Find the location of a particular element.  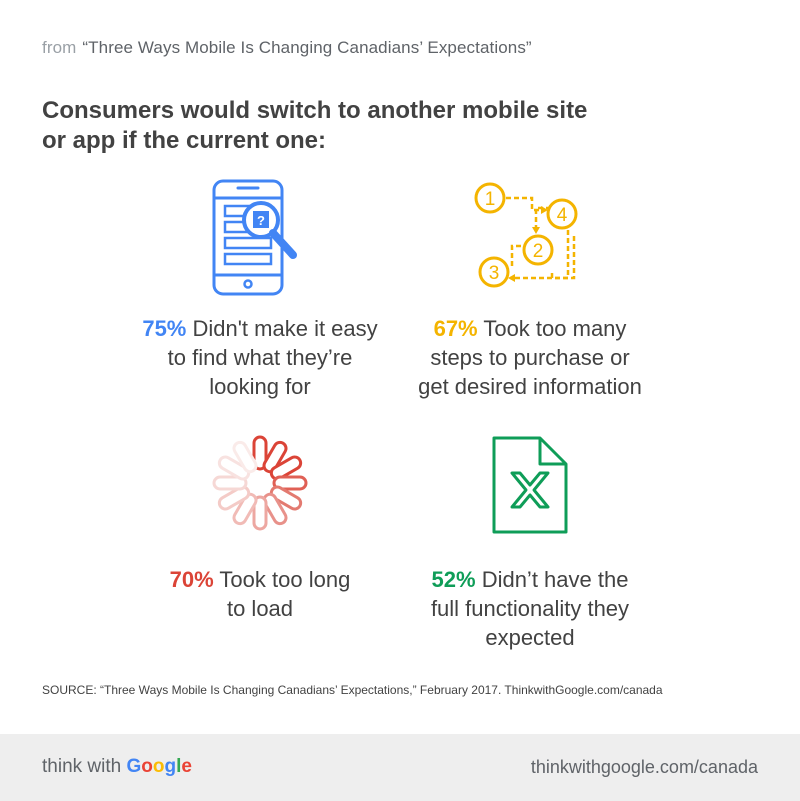

site-url: thinkwithgoogle.com/canada is located at coordinates (644, 767).